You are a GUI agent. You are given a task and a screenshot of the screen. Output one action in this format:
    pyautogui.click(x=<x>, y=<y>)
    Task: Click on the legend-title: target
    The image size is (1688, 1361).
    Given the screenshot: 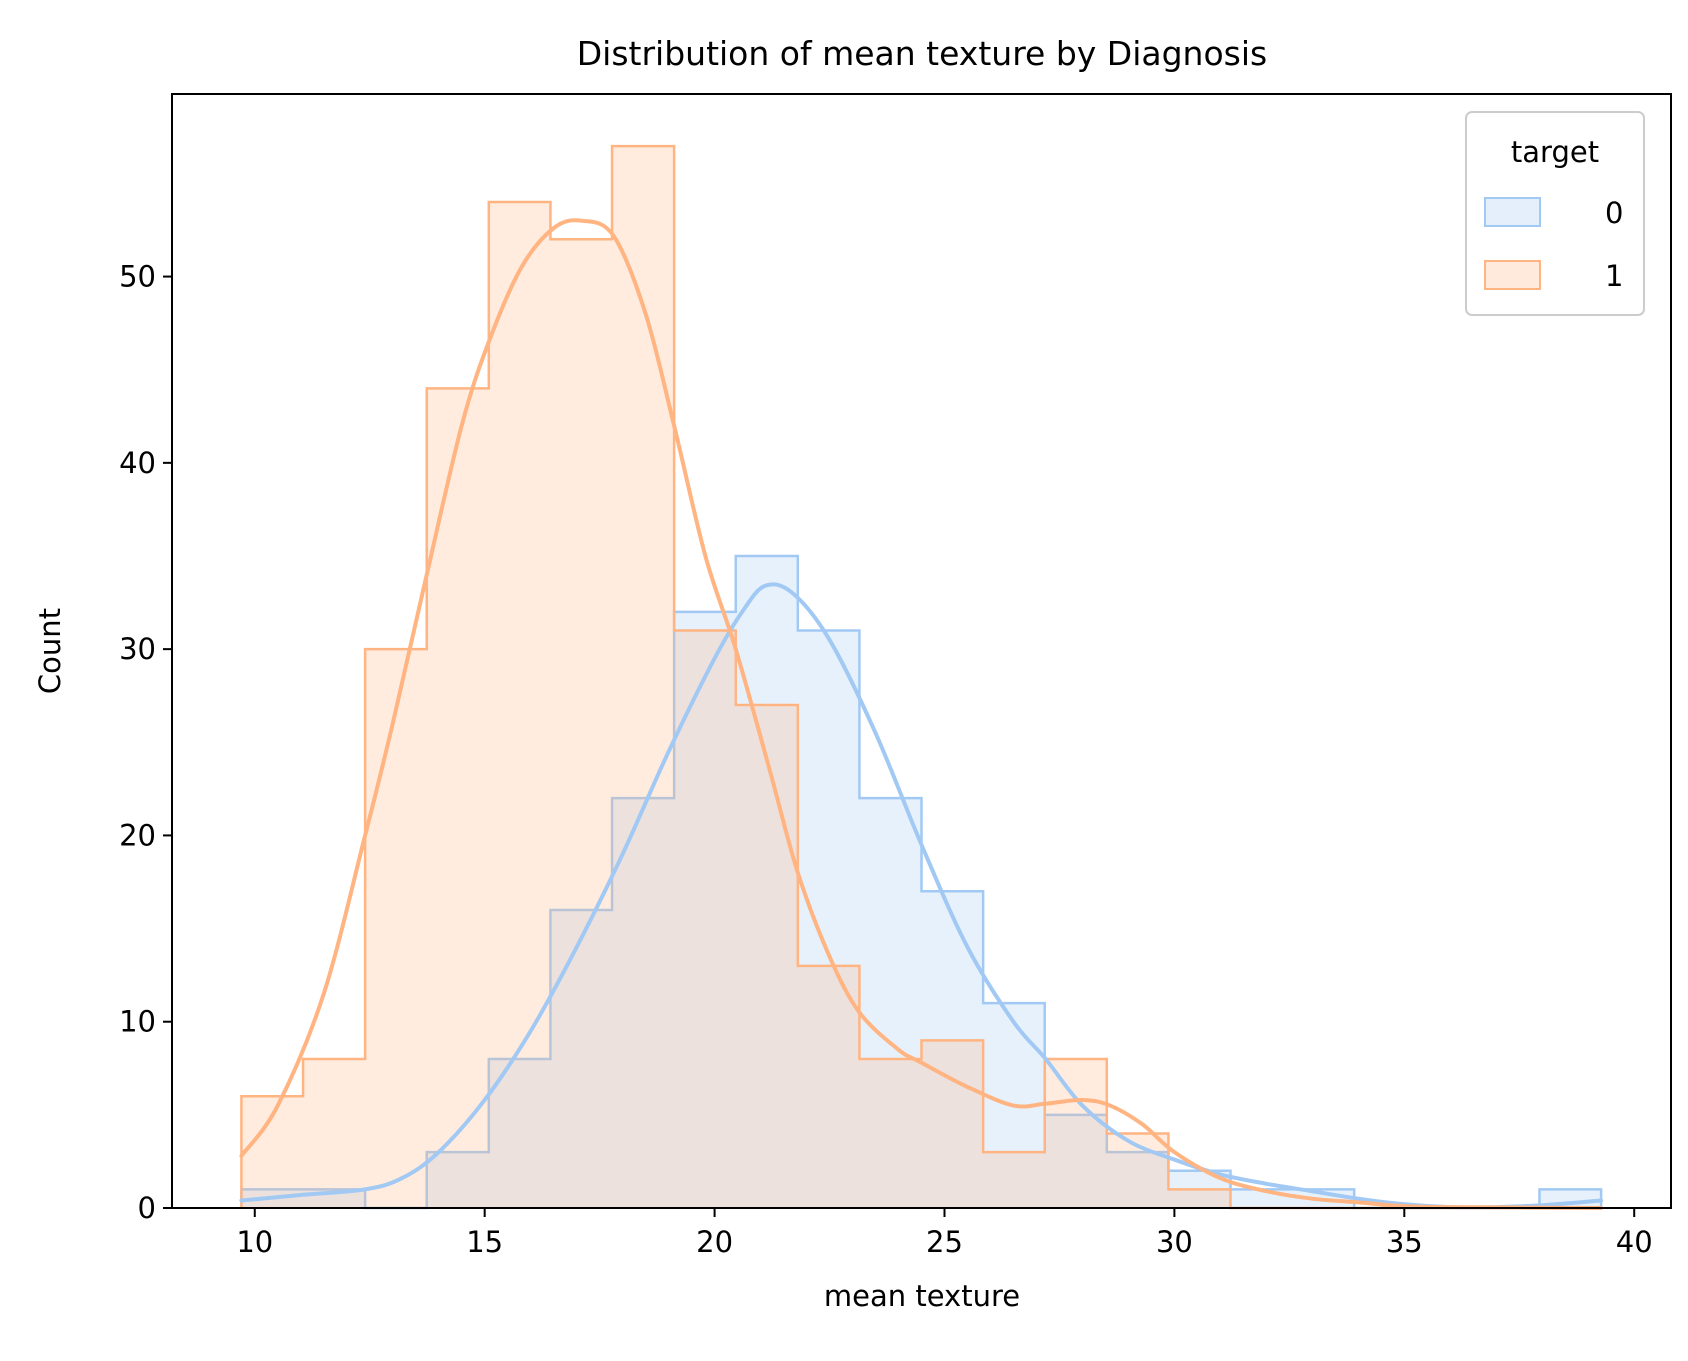 What is the action you would take?
    pyautogui.click(x=1555, y=152)
    